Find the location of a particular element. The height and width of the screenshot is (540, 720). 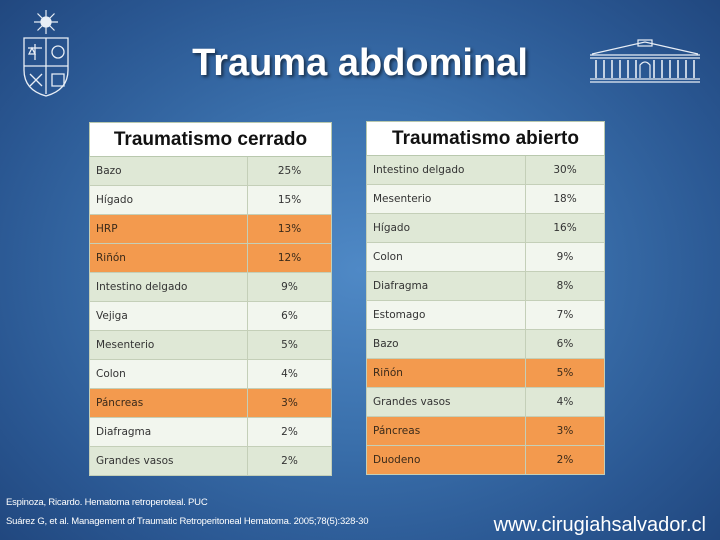

organ-cell: HRP is located at coordinates (168, 229).